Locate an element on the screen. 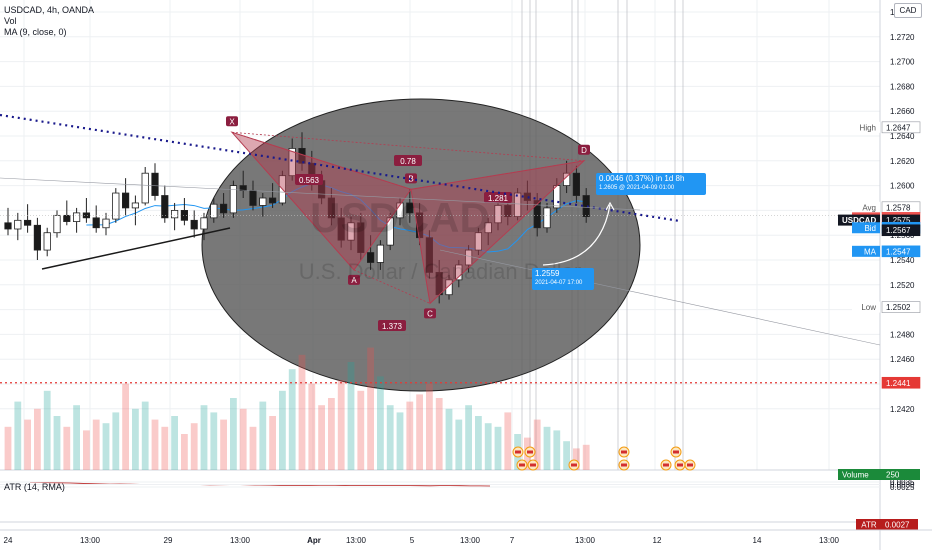 This screenshot has width=932, height=550. price-tick: 1.2700 is located at coordinates (902, 62).